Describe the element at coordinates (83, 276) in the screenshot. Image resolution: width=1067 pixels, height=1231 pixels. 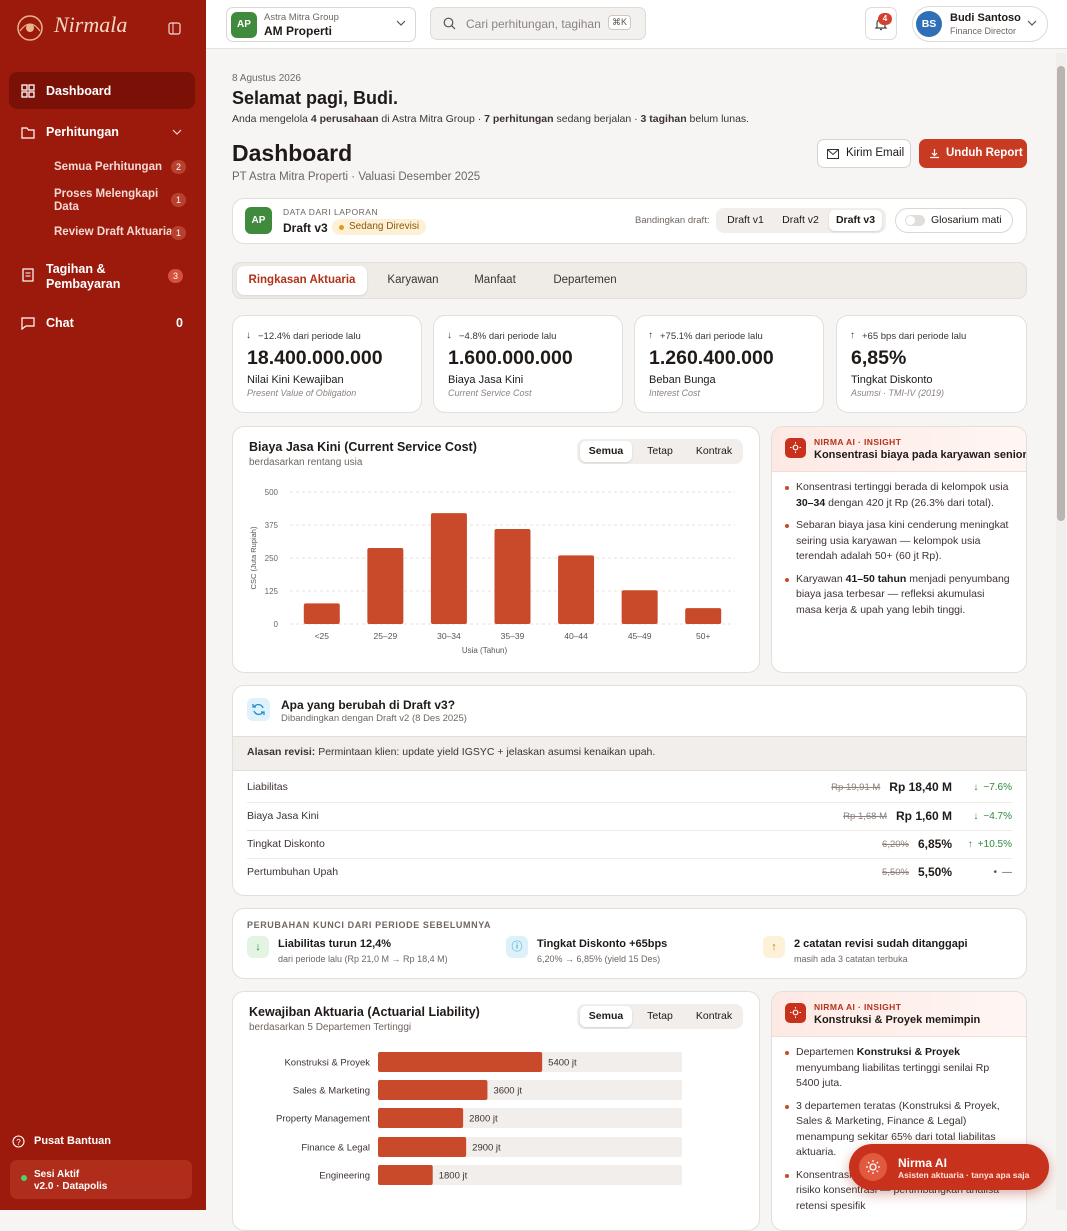
I see `nav-tagihan: Tagihan & Pembayaran` at that location.